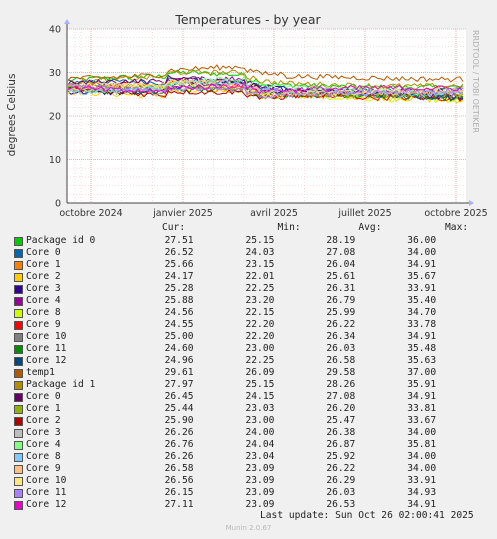 The height and width of the screenshot is (539, 497). I want to click on legend-row: Core 2 24.17 22.01 25.61 35.67, so click(231, 276).